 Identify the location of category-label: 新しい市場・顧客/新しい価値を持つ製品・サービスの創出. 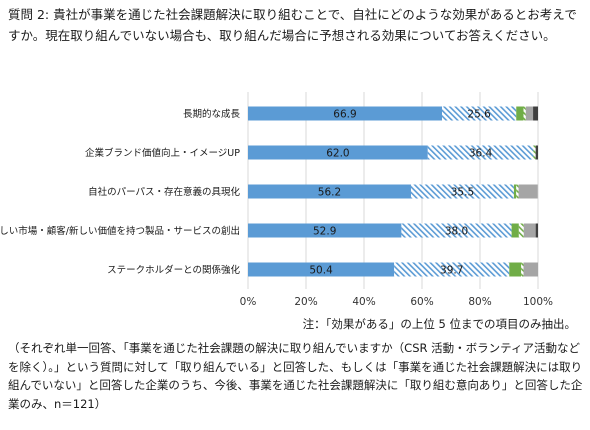
(120, 231).